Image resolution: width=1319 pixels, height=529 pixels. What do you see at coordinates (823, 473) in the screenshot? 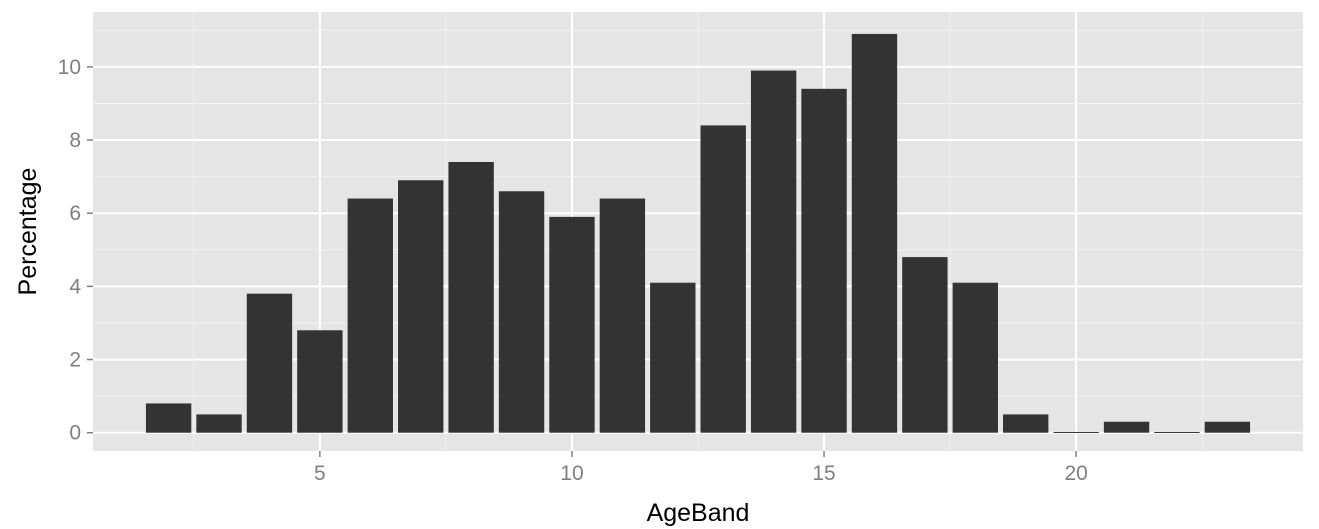
I see `x-tick-label: 15` at bounding box center [823, 473].